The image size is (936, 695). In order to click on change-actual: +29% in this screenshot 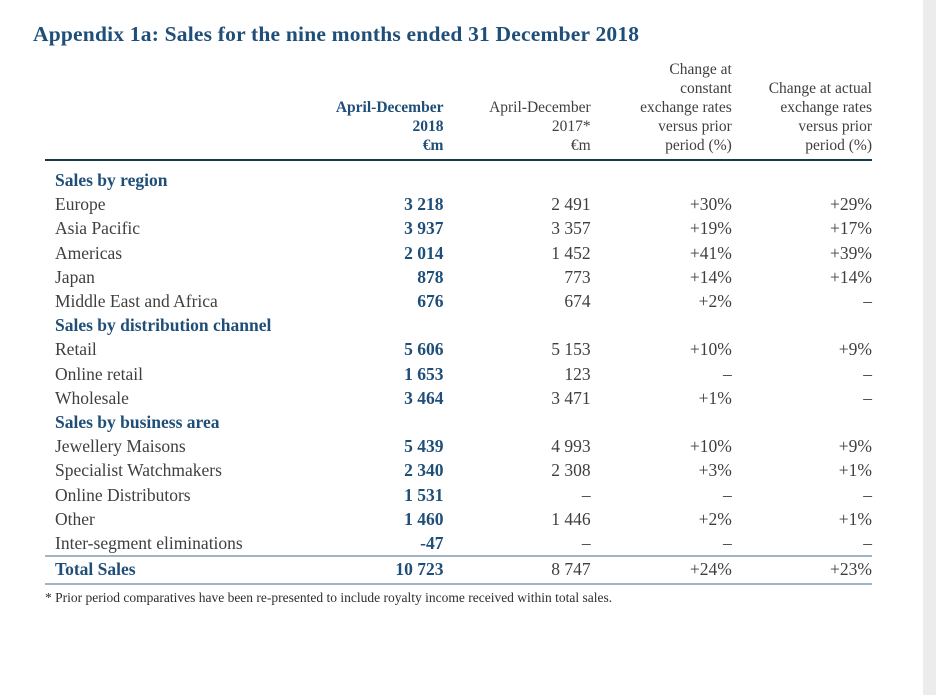, I will do `click(851, 204)`.